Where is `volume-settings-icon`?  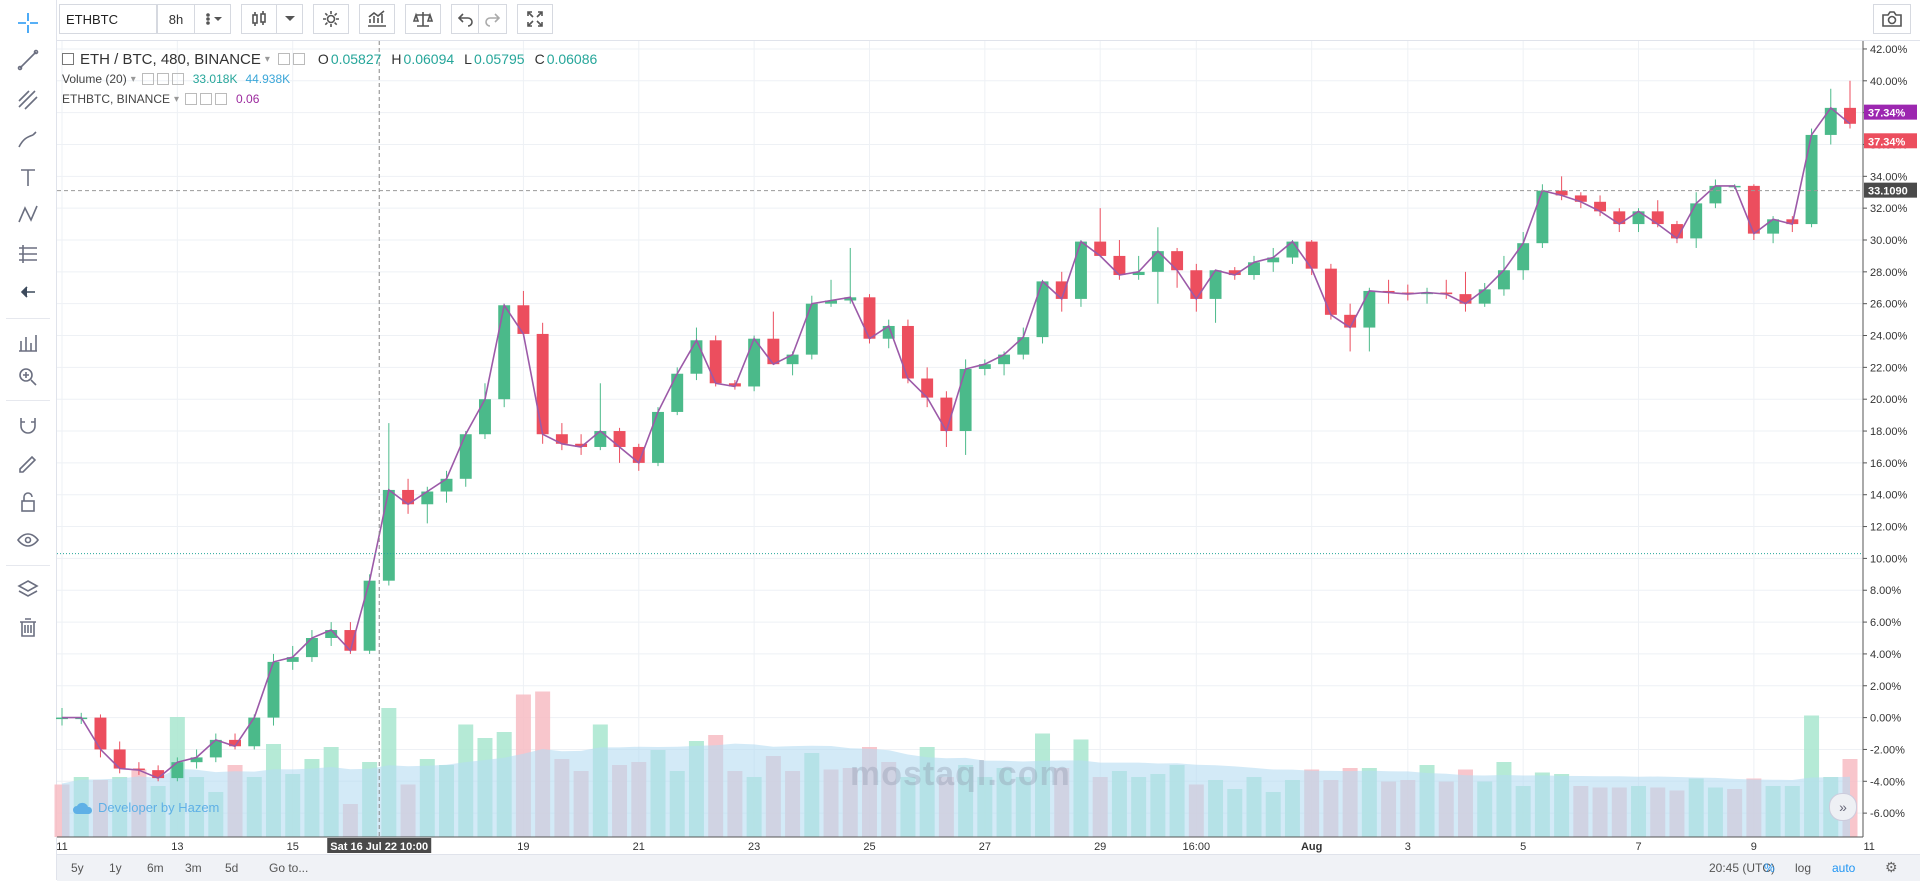 volume-settings-icon is located at coordinates (162, 79).